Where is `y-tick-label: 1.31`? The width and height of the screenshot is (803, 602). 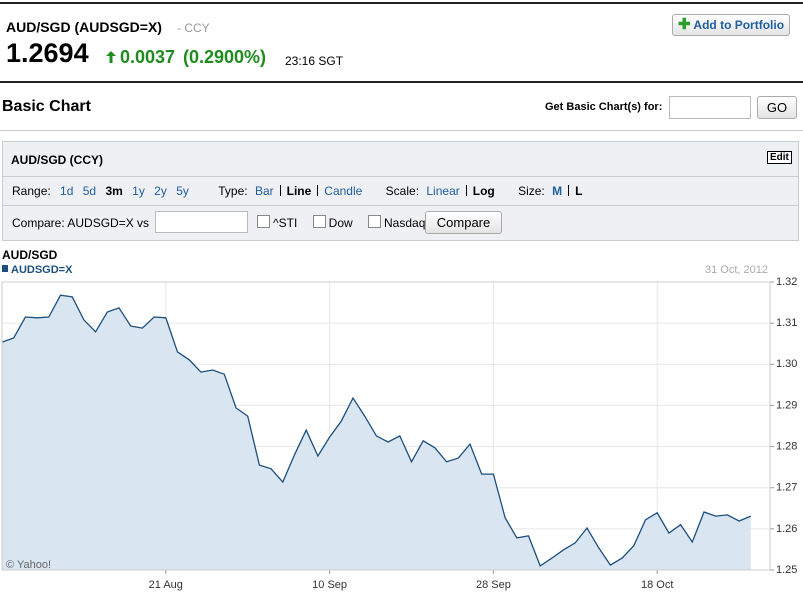 y-tick-label: 1.31 is located at coordinates (786, 323).